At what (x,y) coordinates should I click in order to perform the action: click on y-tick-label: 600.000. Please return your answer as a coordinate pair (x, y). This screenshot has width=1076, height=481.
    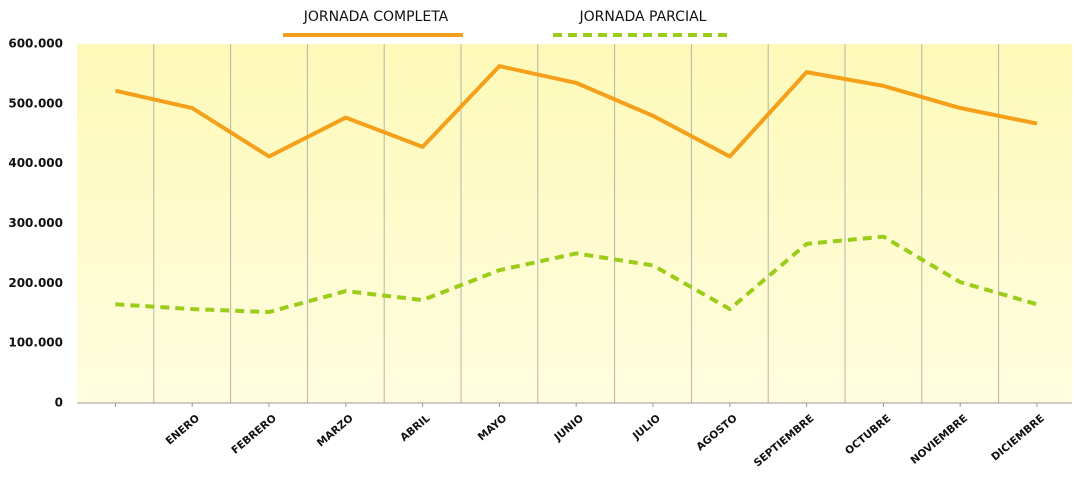
    Looking at the image, I should click on (35, 44).